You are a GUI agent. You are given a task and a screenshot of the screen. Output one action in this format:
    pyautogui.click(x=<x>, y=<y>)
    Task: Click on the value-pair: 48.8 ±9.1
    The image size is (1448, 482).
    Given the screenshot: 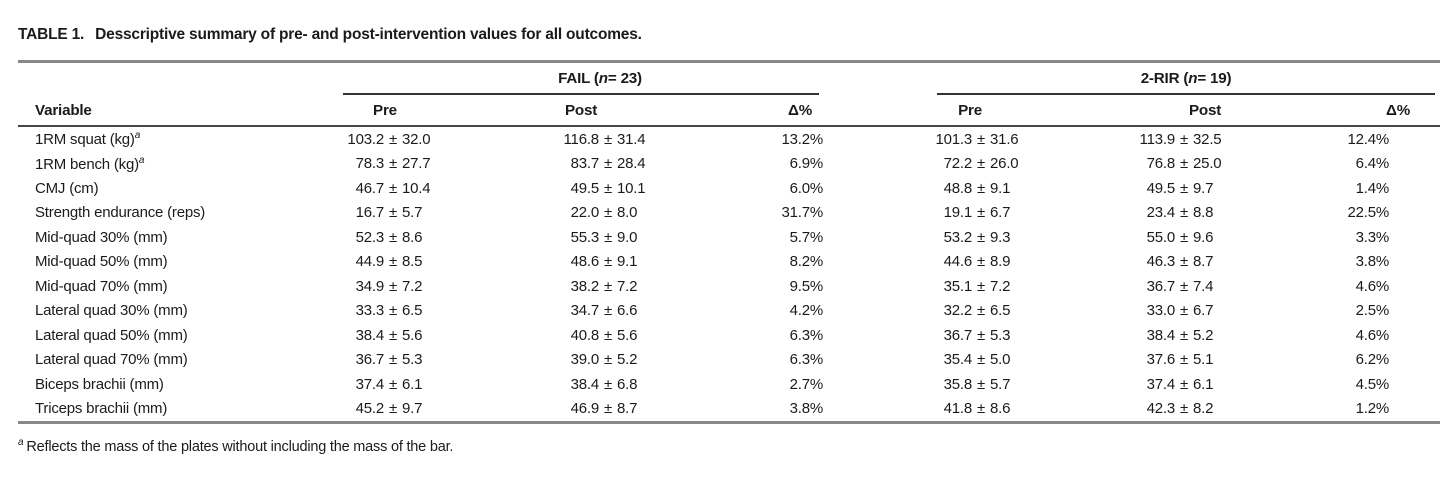 What is the action you would take?
    pyautogui.click(x=981, y=188)
    